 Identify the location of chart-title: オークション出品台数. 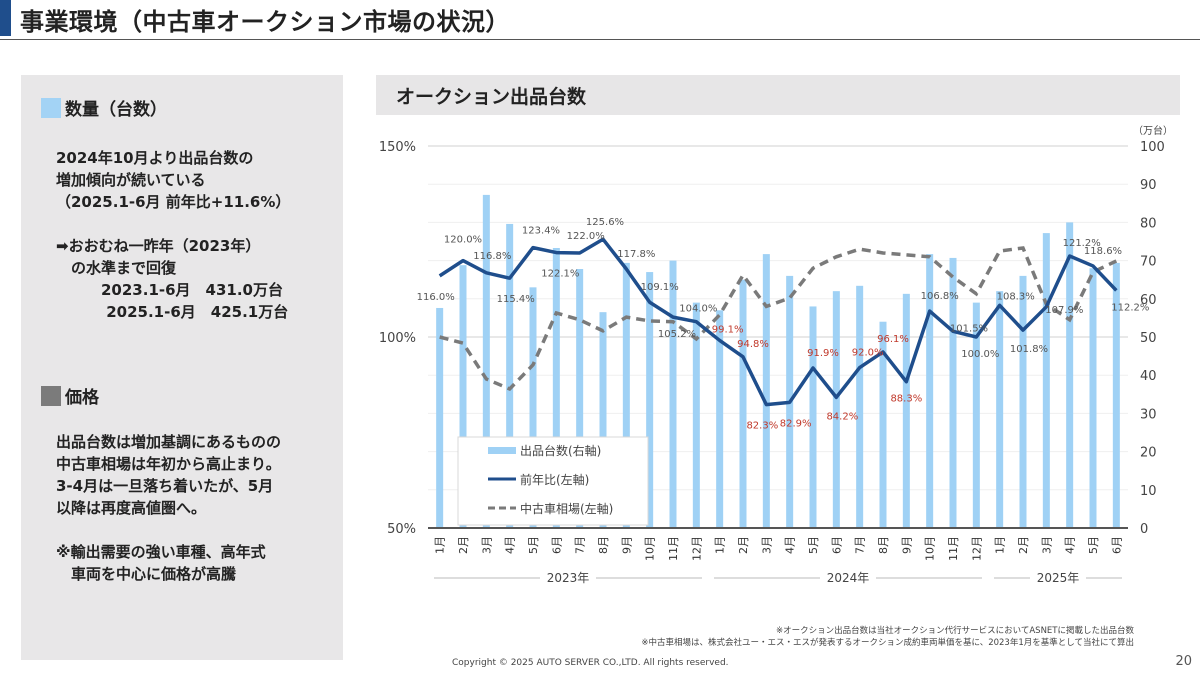
(491, 97).